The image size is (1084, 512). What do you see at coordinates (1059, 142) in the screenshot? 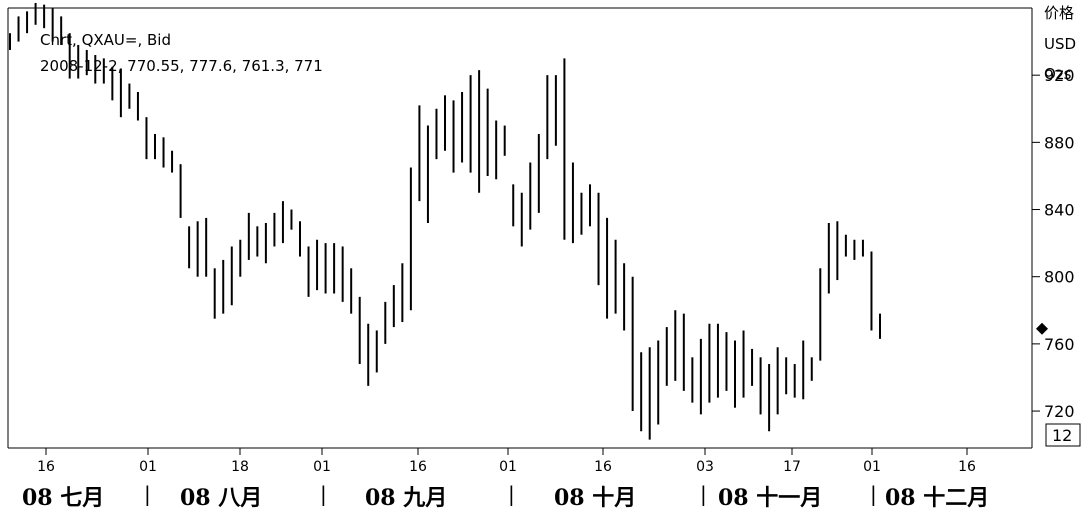
I see `y-tick-label: 880` at bounding box center [1059, 142].